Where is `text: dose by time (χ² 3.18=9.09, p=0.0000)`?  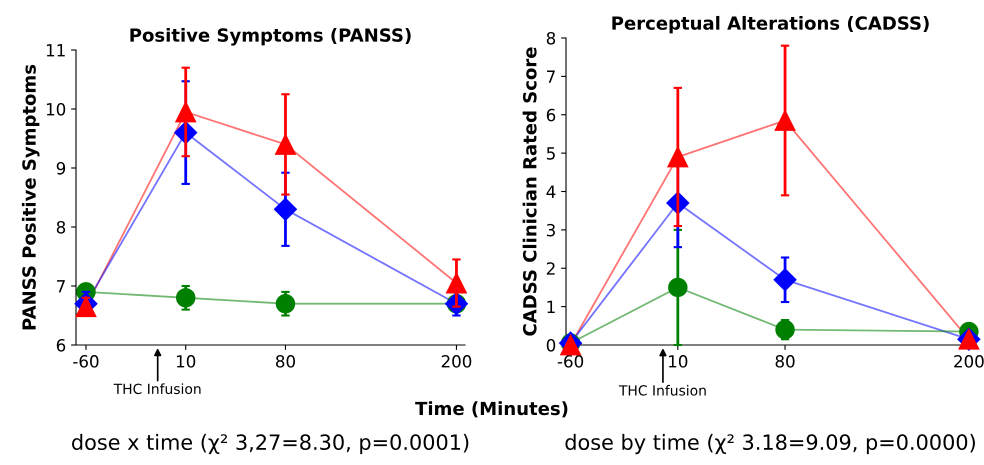
text: dose by time (χ² 3.18=9.09, p=0.0000) is located at coordinates (770, 444).